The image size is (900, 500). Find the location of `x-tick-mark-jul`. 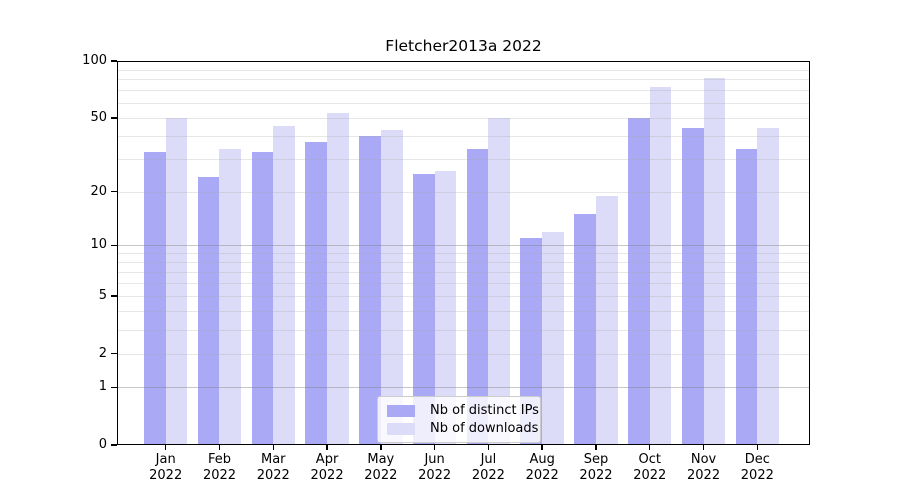

x-tick-mark-jul is located at coordinates (488, 447).